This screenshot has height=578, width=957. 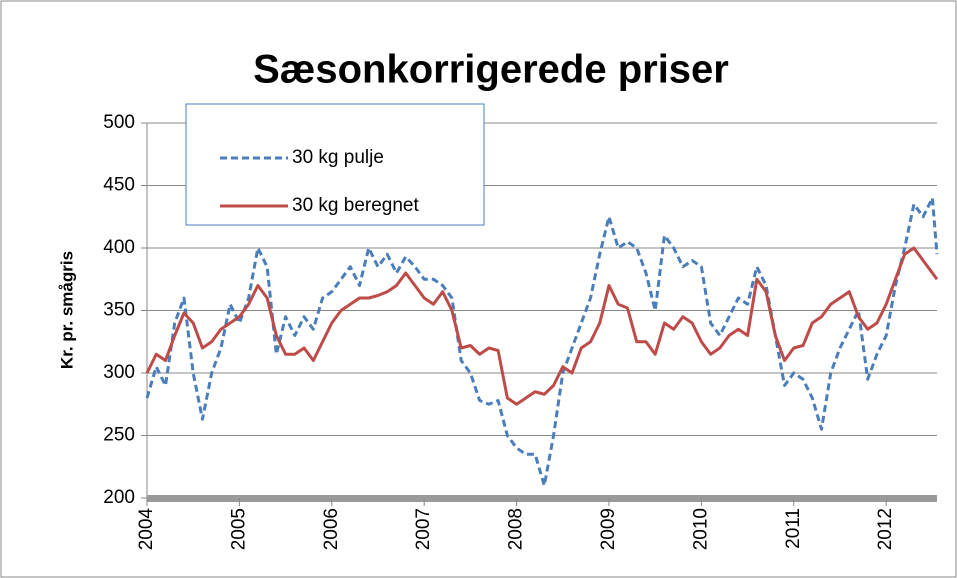 I want to click on chart-title: Sæsonkorrigerede priser, so click(x=491, y=70).